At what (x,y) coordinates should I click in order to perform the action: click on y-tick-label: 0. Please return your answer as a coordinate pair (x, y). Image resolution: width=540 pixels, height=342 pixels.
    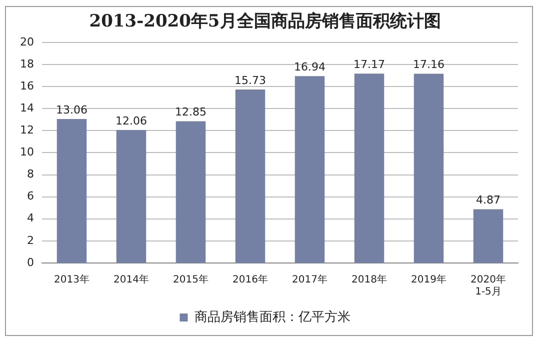
    Looking at the image, I should click on (30, 262).